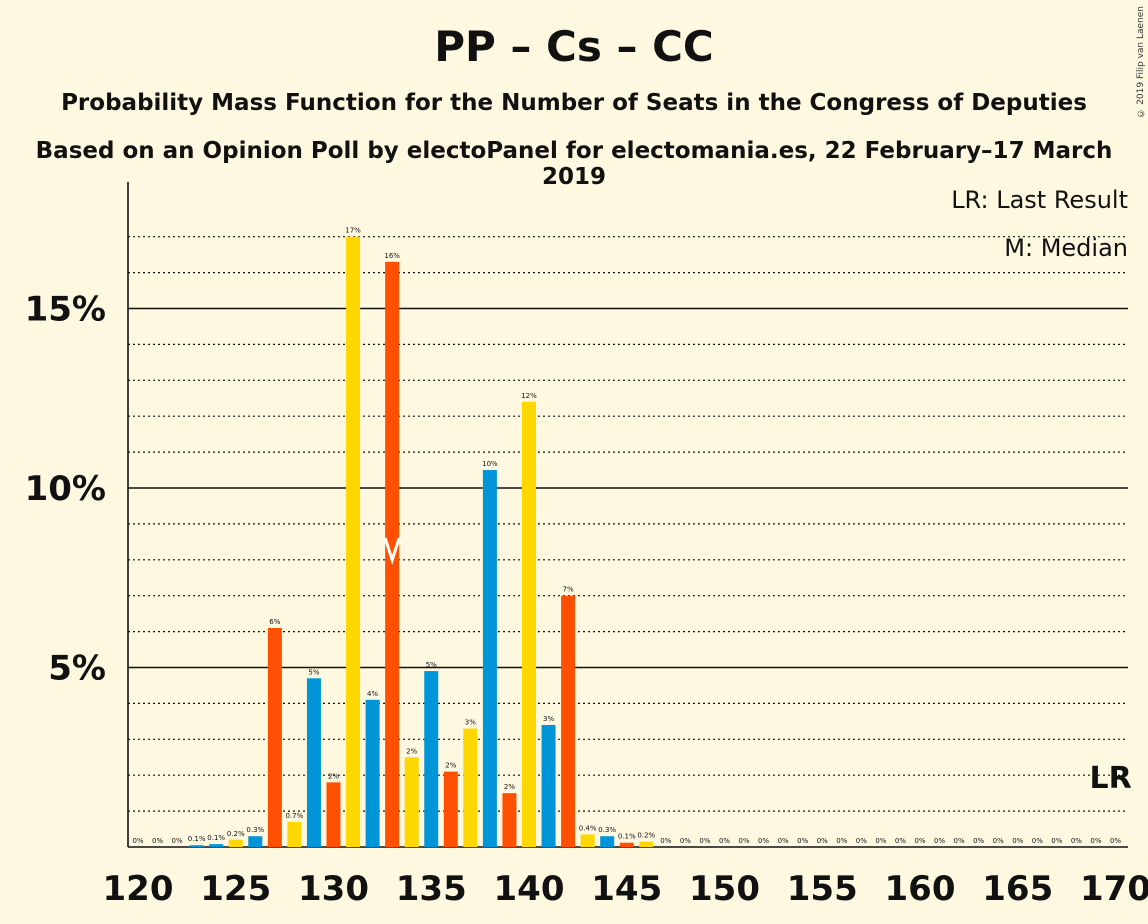  What do you see at coordinates (1039, 200) in the screenshot?
I see `legend-last-result: LR: Last Result` at bounding box center [1039, 200].